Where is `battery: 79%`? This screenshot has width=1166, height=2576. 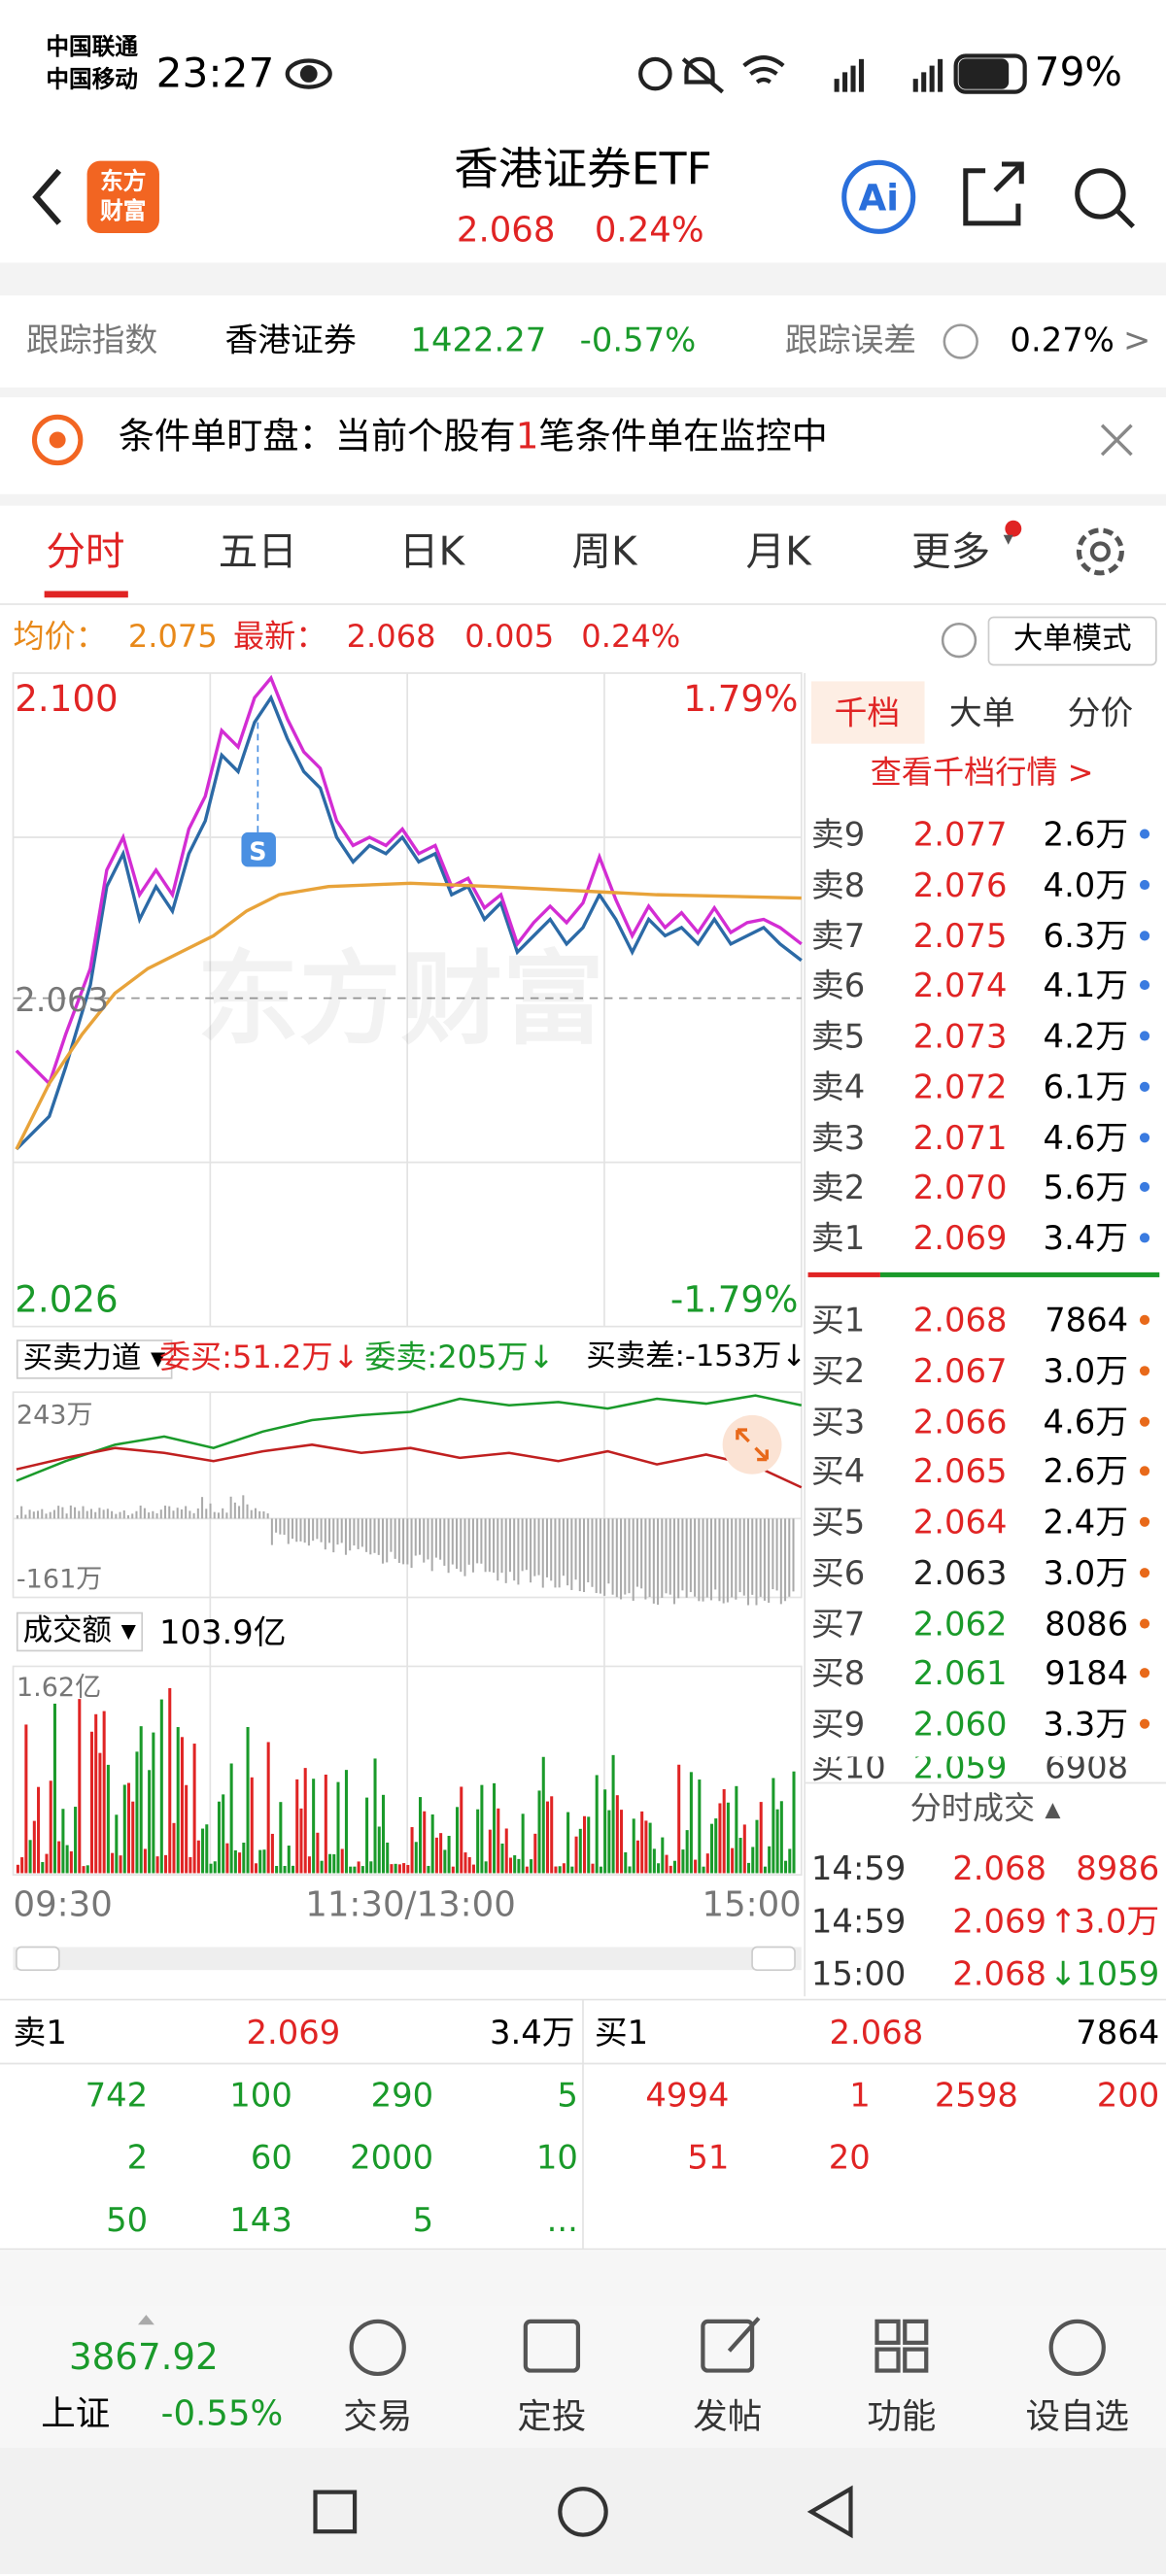 battery: 79% is located at coordinates (1078, 72).